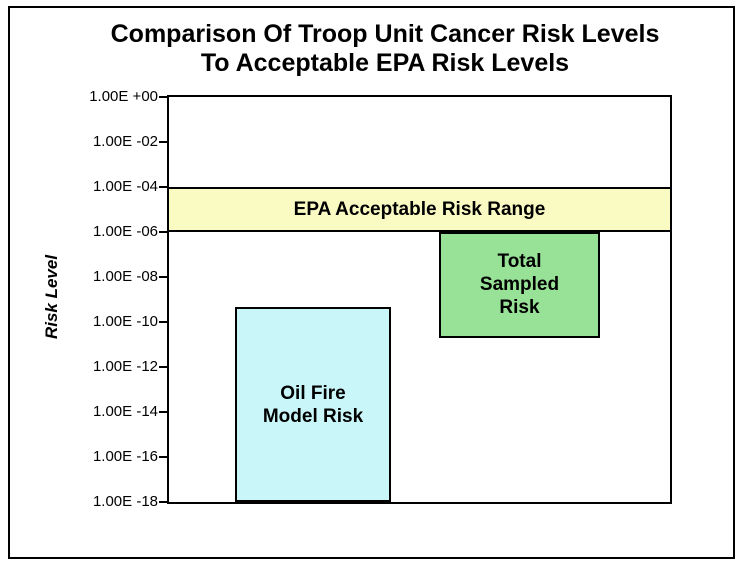 The height and width of the screenshot is (566, 743). I want to click on epa-band-label: EPA Acceptable Risk Range, so click(419, 209).